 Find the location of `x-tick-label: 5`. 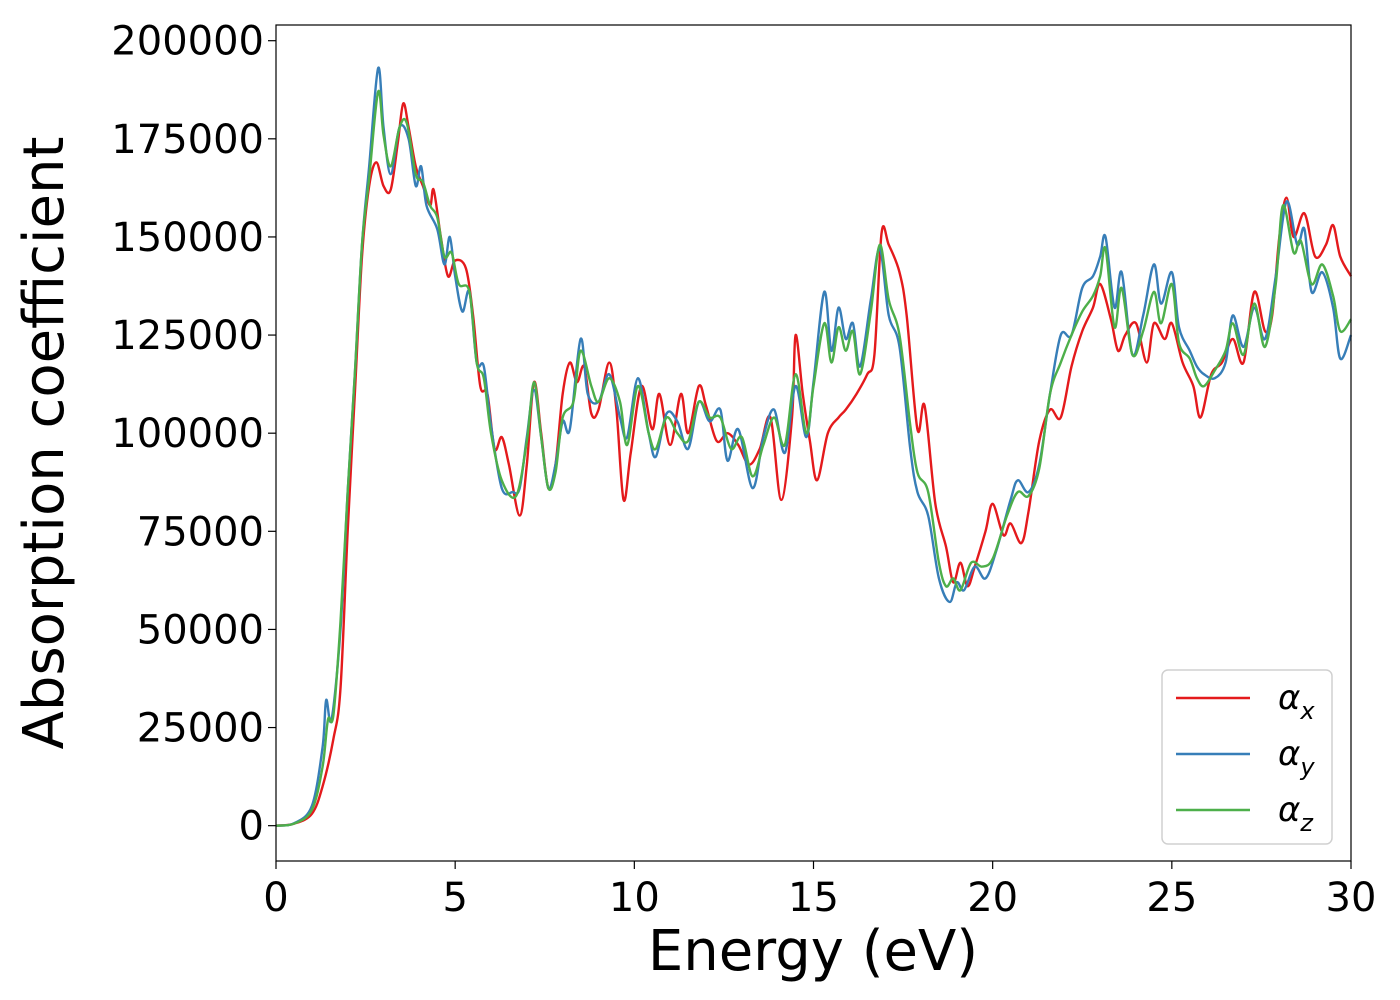

x-tick-label: 5 is located at coordinates (454, 898).